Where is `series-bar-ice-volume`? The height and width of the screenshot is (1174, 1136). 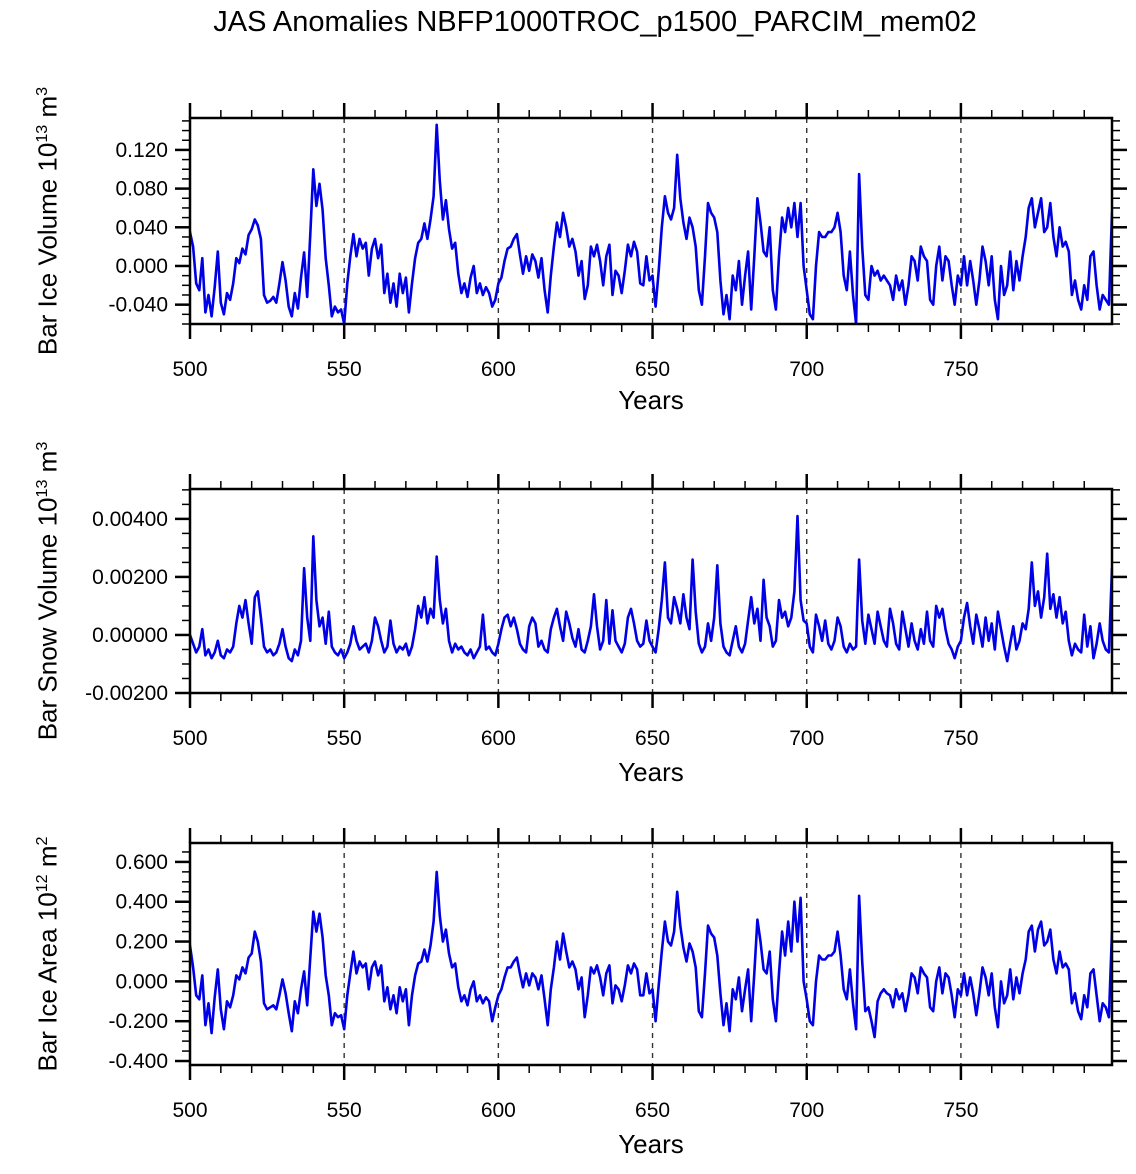
series-bar-ice-volume is located at coordinates (651, 223).